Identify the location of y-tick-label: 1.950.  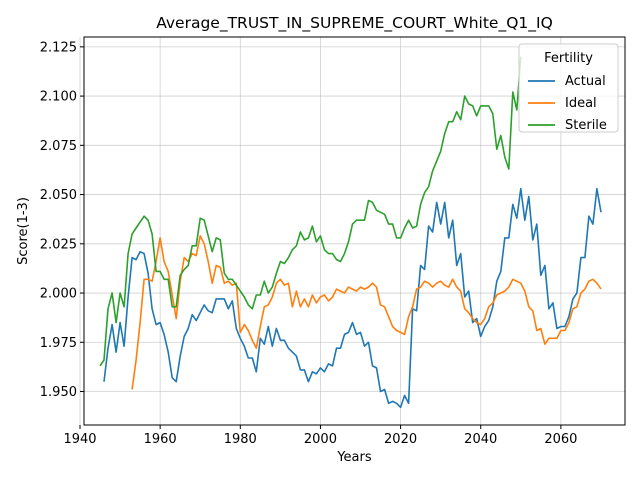
(58, 392).